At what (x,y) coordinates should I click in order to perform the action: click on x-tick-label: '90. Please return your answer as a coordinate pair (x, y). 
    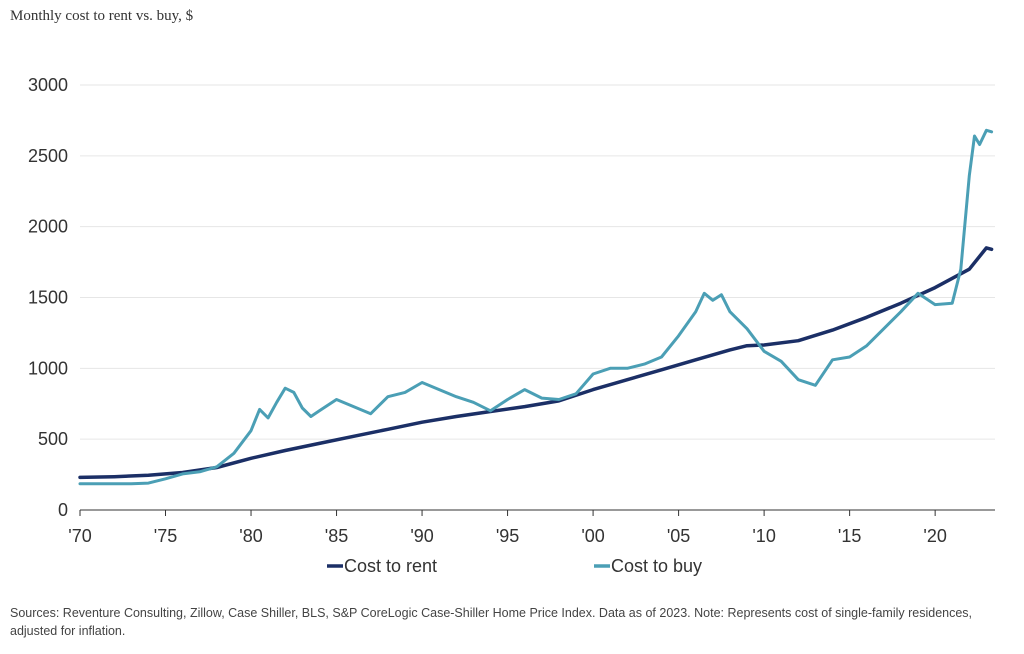
    Looking at the image, I should click on (421, 536).